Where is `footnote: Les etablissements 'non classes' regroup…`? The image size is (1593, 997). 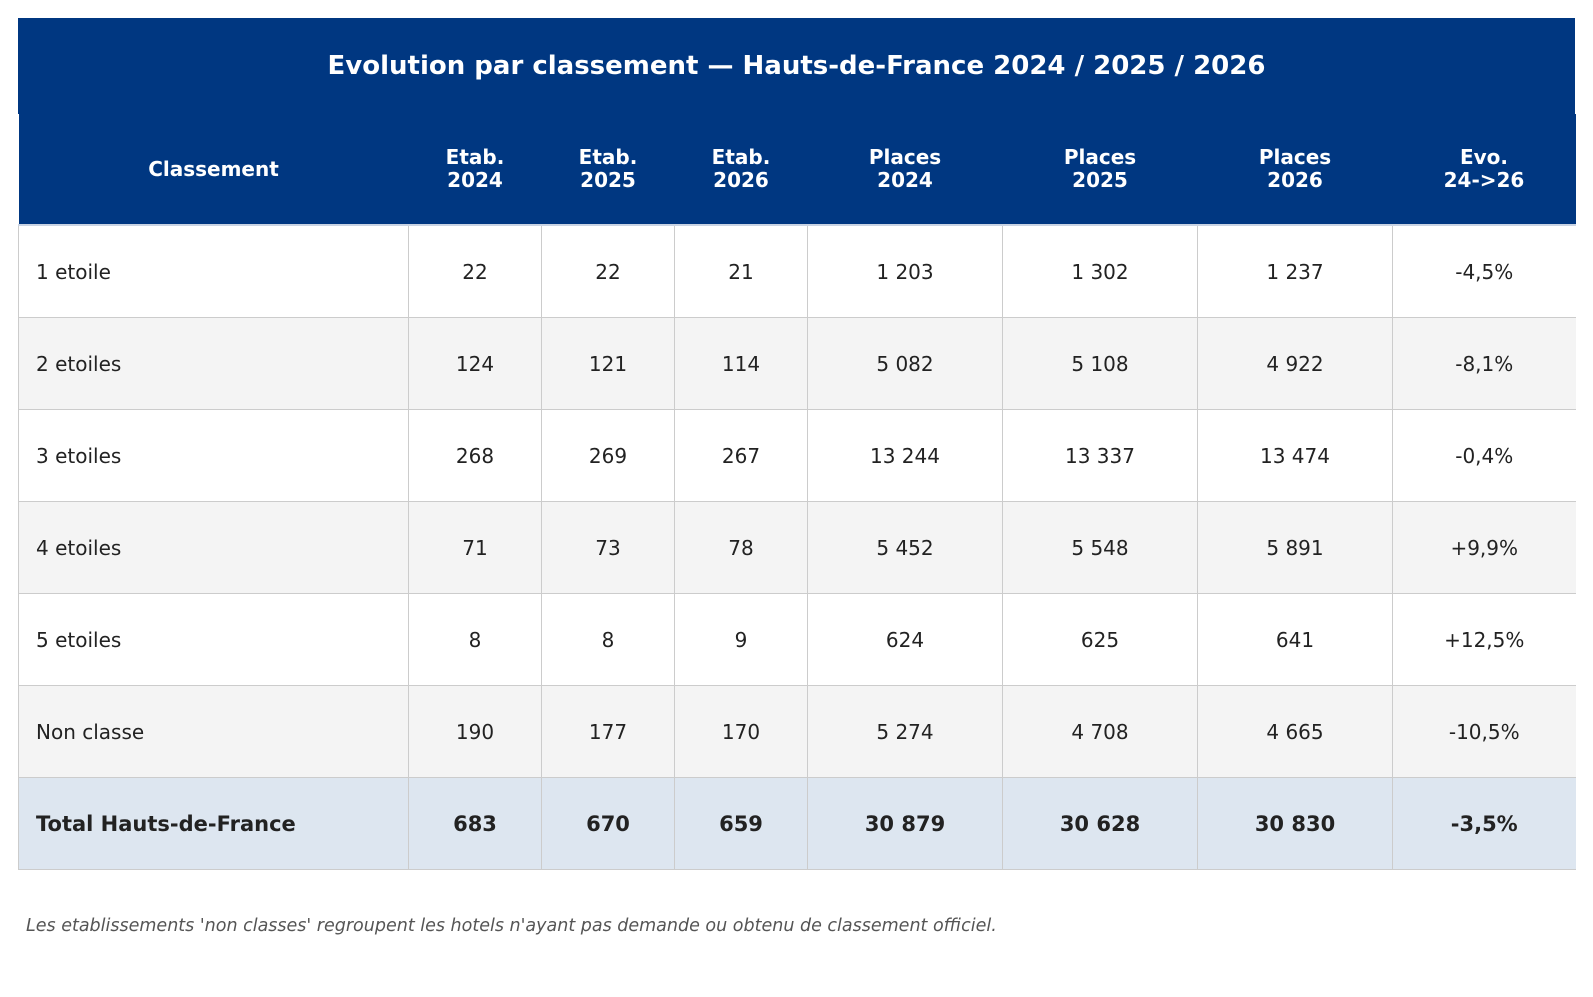
footnote: Les etablissements 'non classes' regroup… is located at coordinates (511, 926).